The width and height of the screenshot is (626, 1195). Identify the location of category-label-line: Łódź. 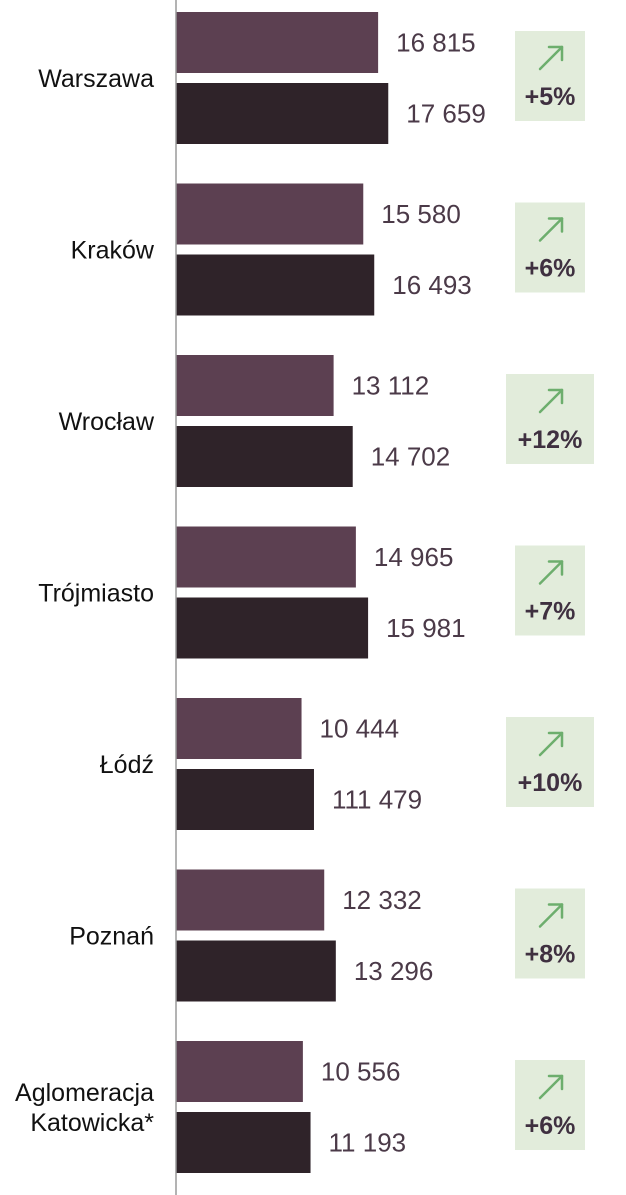
(127, 765).